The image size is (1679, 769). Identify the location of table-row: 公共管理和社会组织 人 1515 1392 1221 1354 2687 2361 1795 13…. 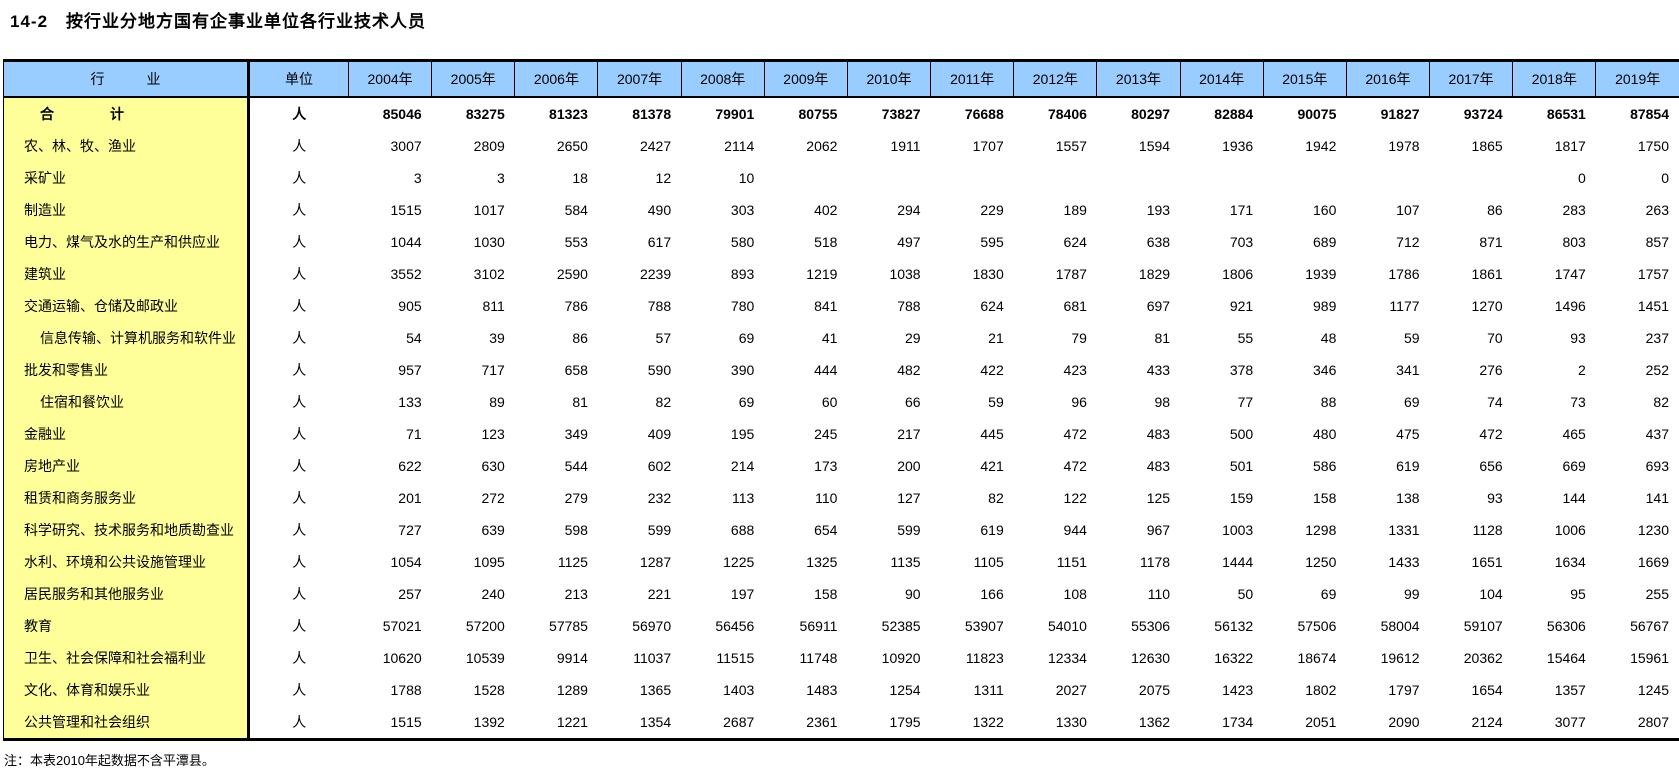
(841, 723).